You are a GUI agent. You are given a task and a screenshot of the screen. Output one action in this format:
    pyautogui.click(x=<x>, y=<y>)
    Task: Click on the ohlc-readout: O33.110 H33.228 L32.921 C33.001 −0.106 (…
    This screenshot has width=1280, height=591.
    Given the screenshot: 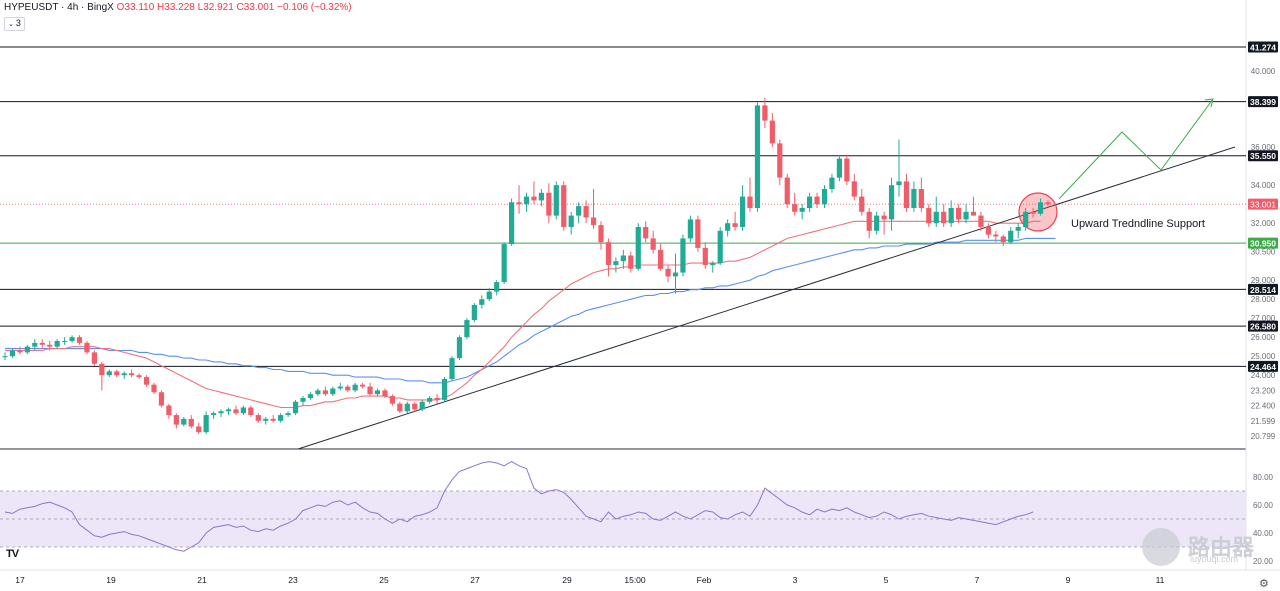 What is the action you would take?
    pyautogui.click(x=234, y=7)
    